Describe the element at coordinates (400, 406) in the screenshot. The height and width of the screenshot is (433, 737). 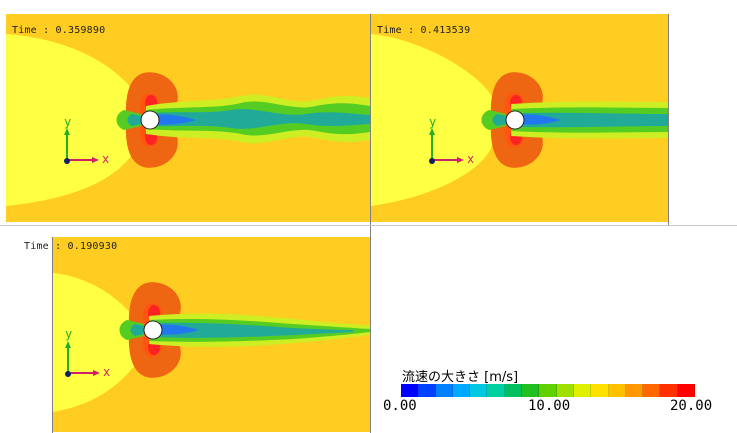
I see `legend-min-label: 0.00` at that location.